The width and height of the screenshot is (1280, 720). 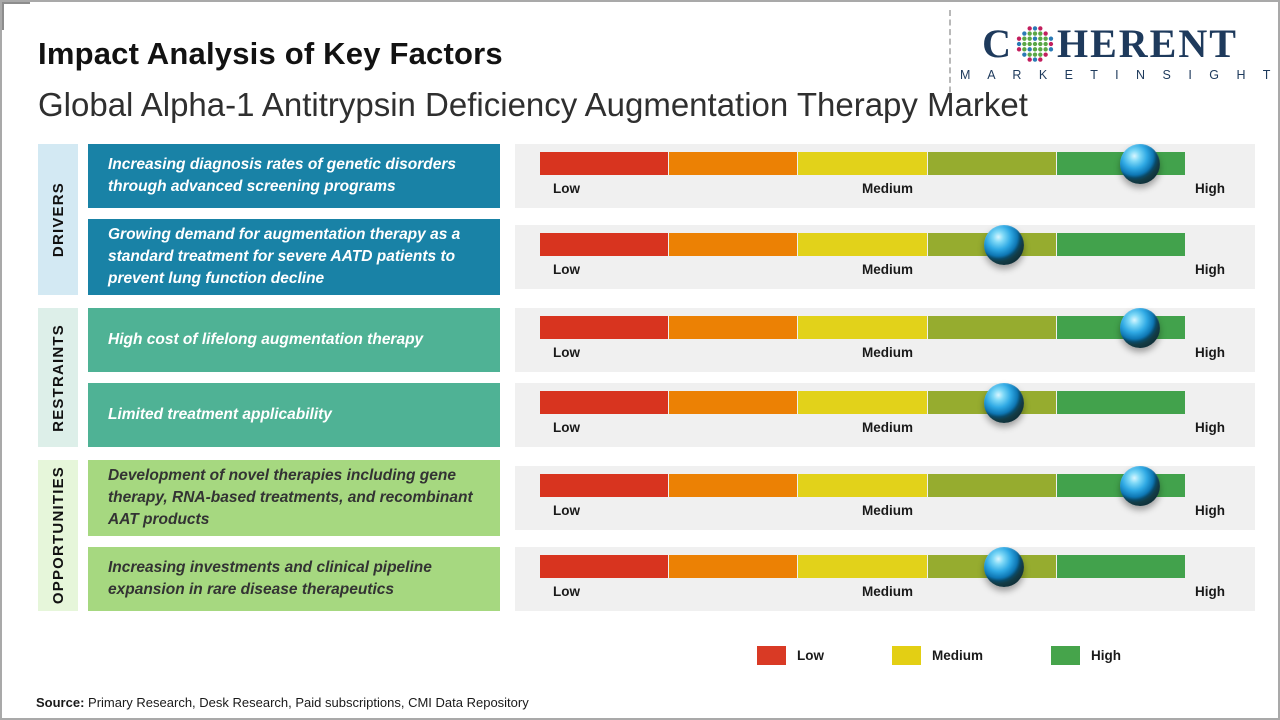 I want to click on brand-tagline: M A R K E T I N S I G H T S, so click(x=1120, y=75).